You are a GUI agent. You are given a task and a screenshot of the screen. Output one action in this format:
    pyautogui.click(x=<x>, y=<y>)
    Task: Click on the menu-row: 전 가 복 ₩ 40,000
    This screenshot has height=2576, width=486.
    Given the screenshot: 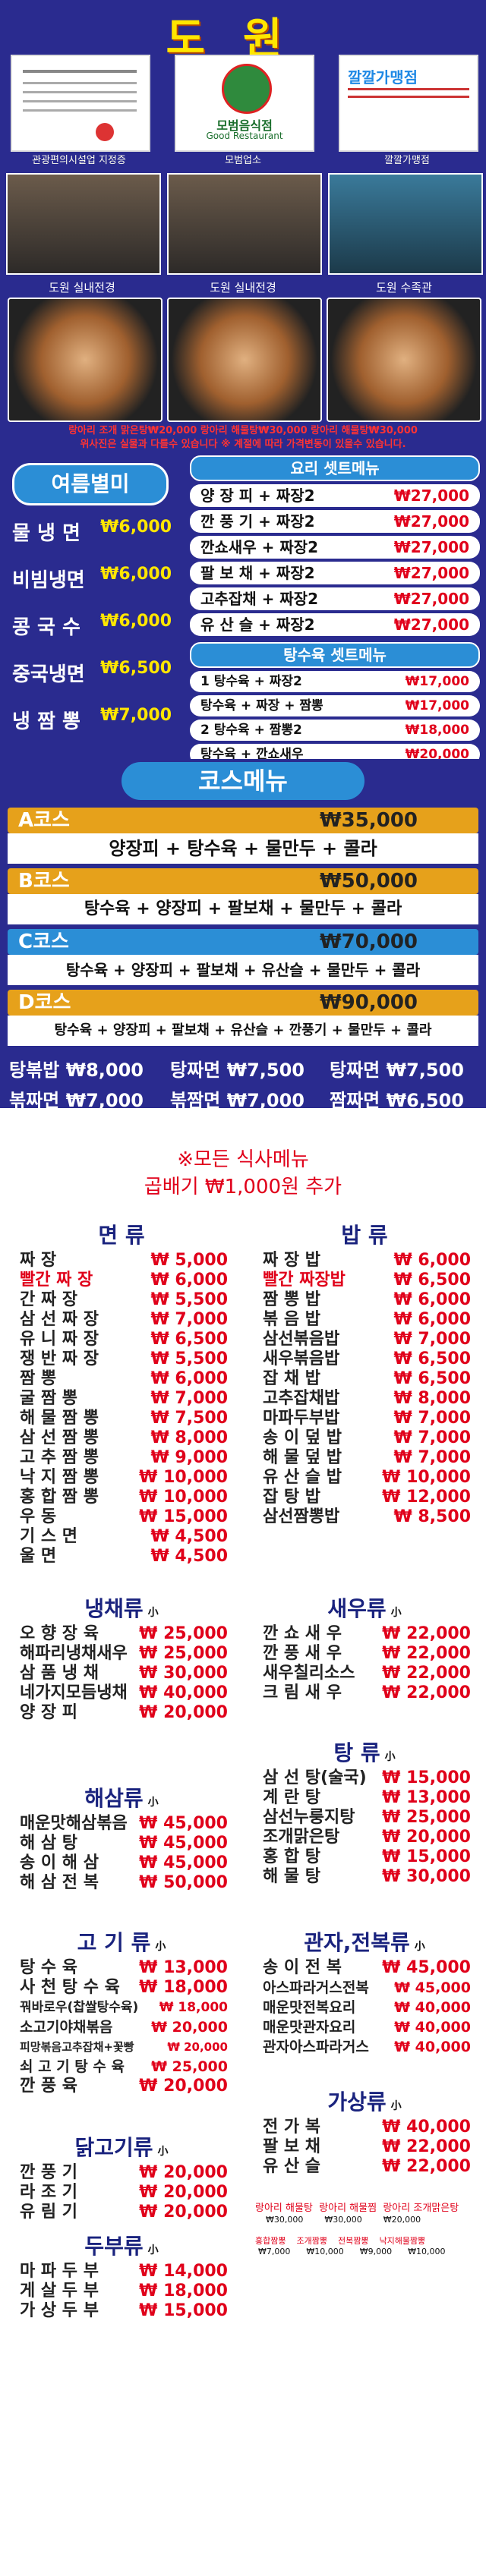 What is the action you would take?
    pyautogui.click(x=367, y=2127)
    